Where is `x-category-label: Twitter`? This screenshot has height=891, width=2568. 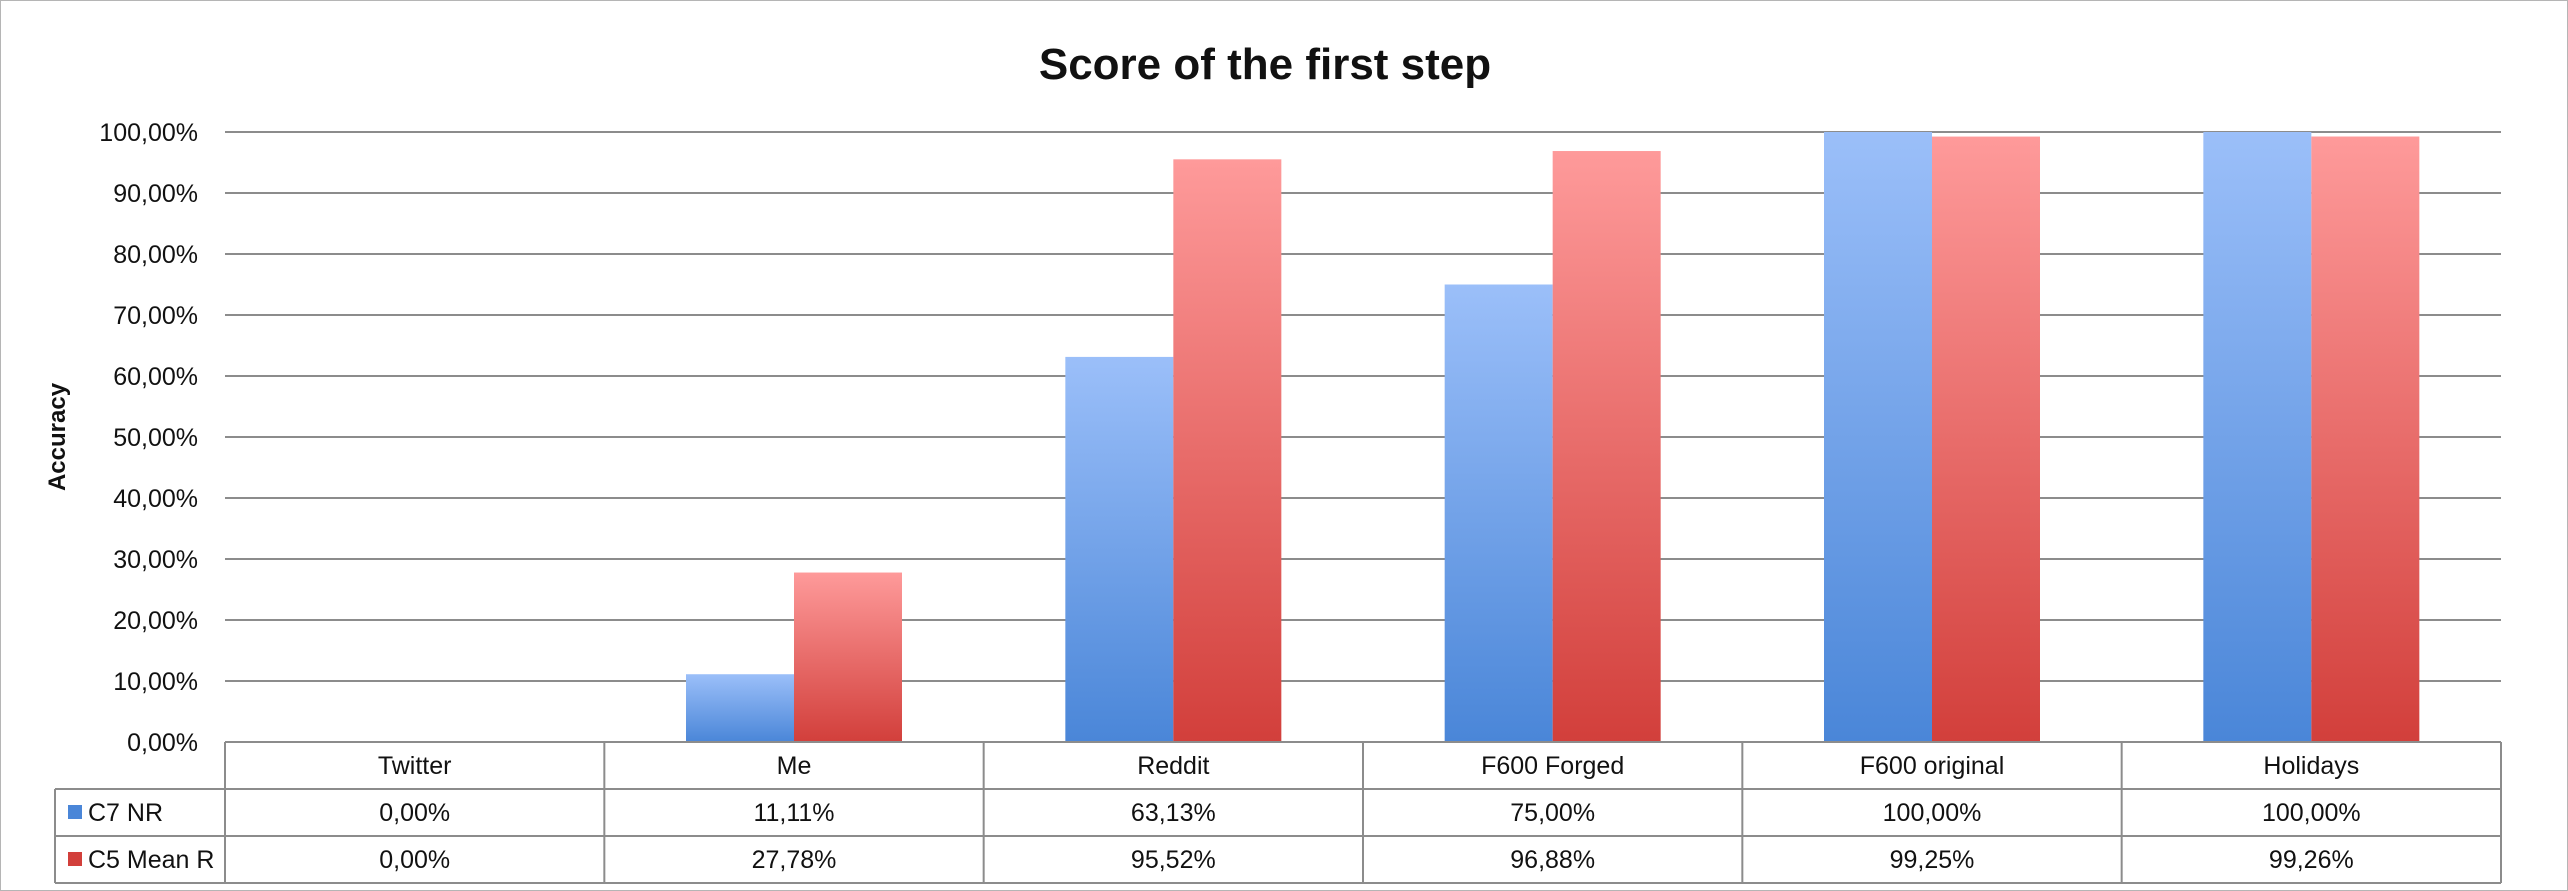
x-category-label: Twitter is located at coordinates (415, 766).